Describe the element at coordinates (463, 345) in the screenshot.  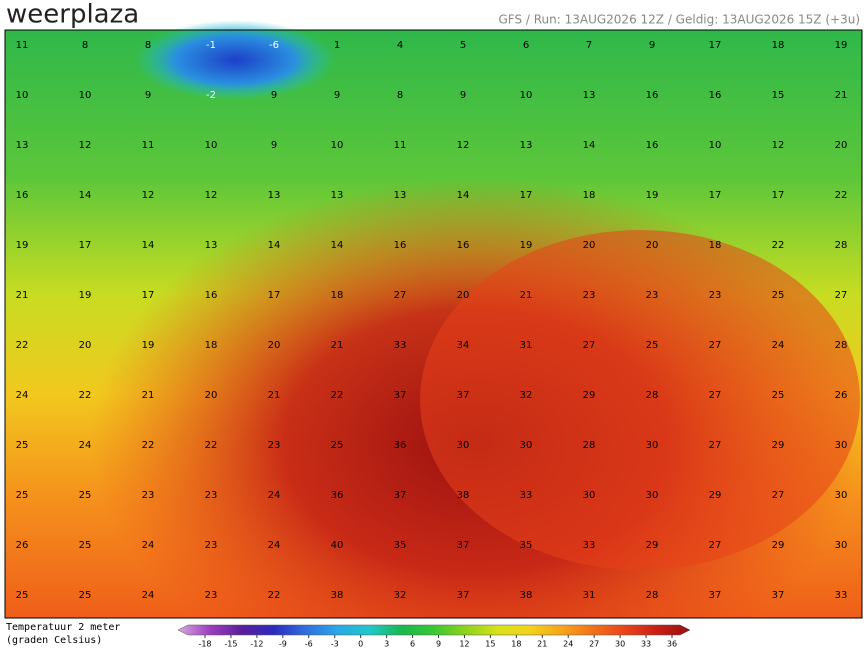
I see `temperature-label: 34` at that location.